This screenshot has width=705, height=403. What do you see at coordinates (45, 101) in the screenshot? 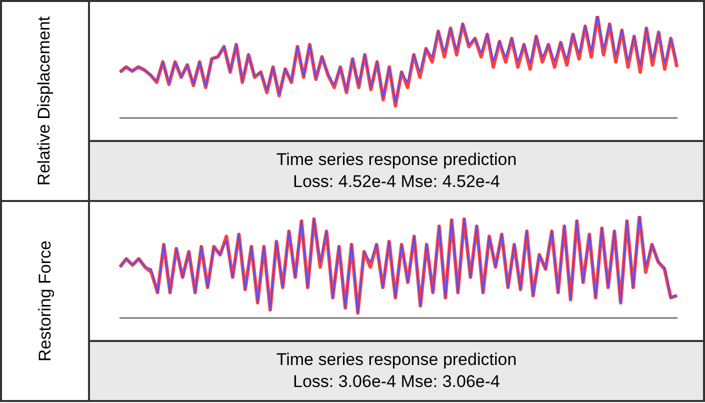
I see `y-axis-title: Relative Displacement` at bounding box center [45, 101].